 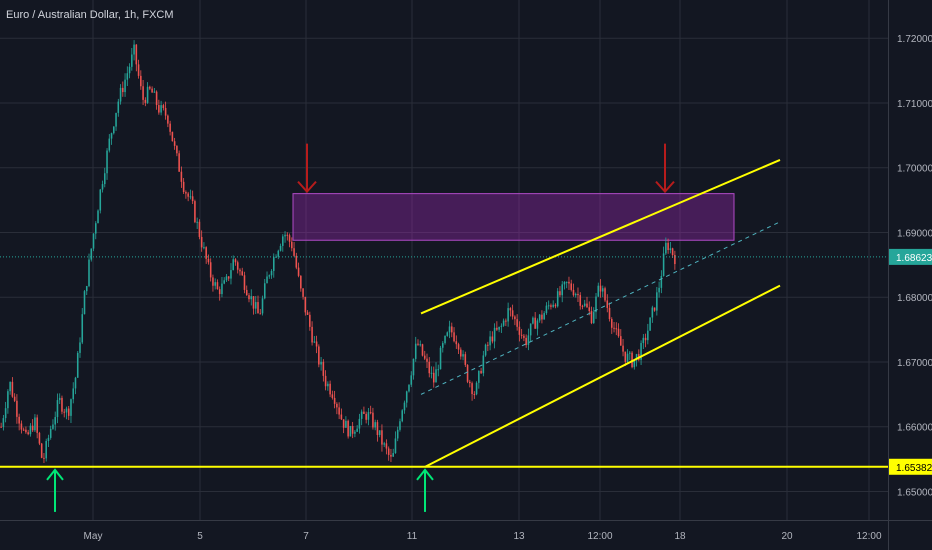 What do you see at coordinates (200, 536) in the screenshot?
I see `time-tick-label: 5` at bounding box center [200, 536].